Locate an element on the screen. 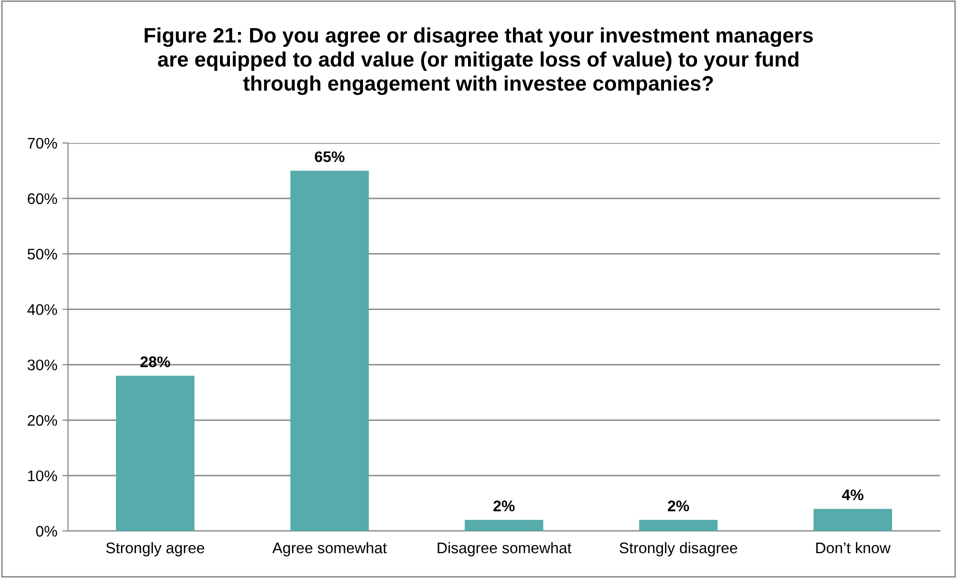 The width and height of the screenshot is (957, 578). chart-title: Figure 21: Do you agree or disagree that your investment managers are equipped to add value (or mitigate loss of value) to your fund through engagement with investee companies? is located at coordinates (478, 61).